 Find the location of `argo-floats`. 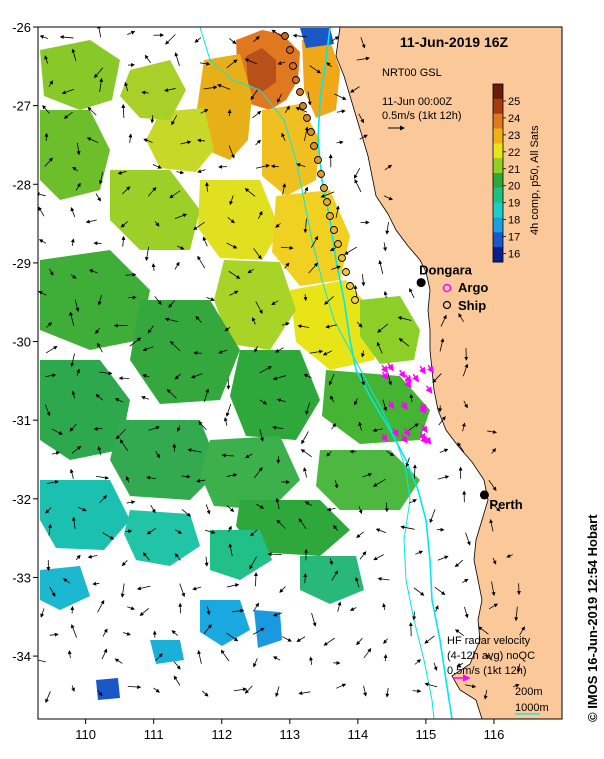

argo-floats is located at coordinates (407, 403).